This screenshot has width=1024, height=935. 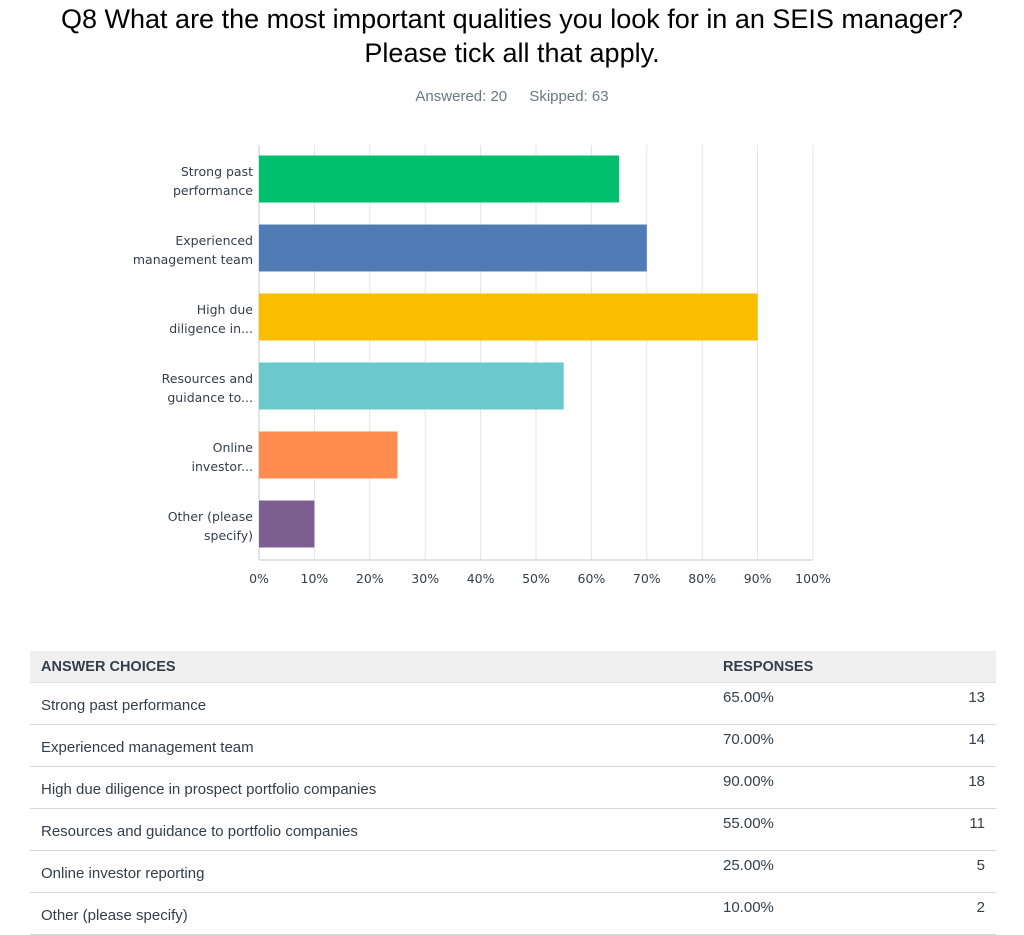 What do you see at coordinates (960, 787) in the screenshot?
I see `response-count-cell: 18` at bounding box center [960, 787].